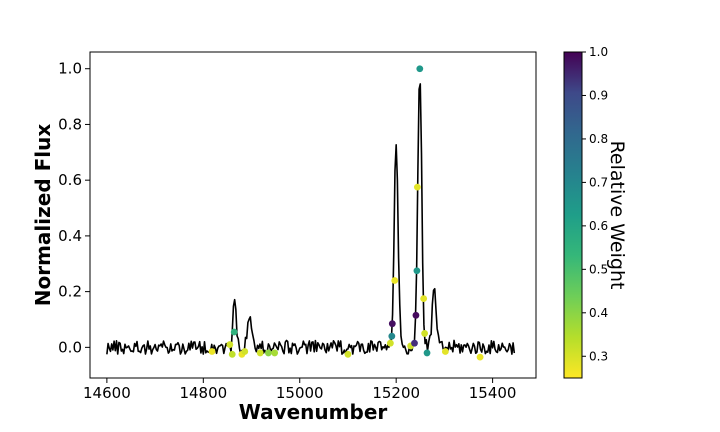 The width and height of the screenshot is (720, 432). Describe the element at coordinates (70, 124) in the screenshot. I see `y-tick-label: 0.8` at that location.